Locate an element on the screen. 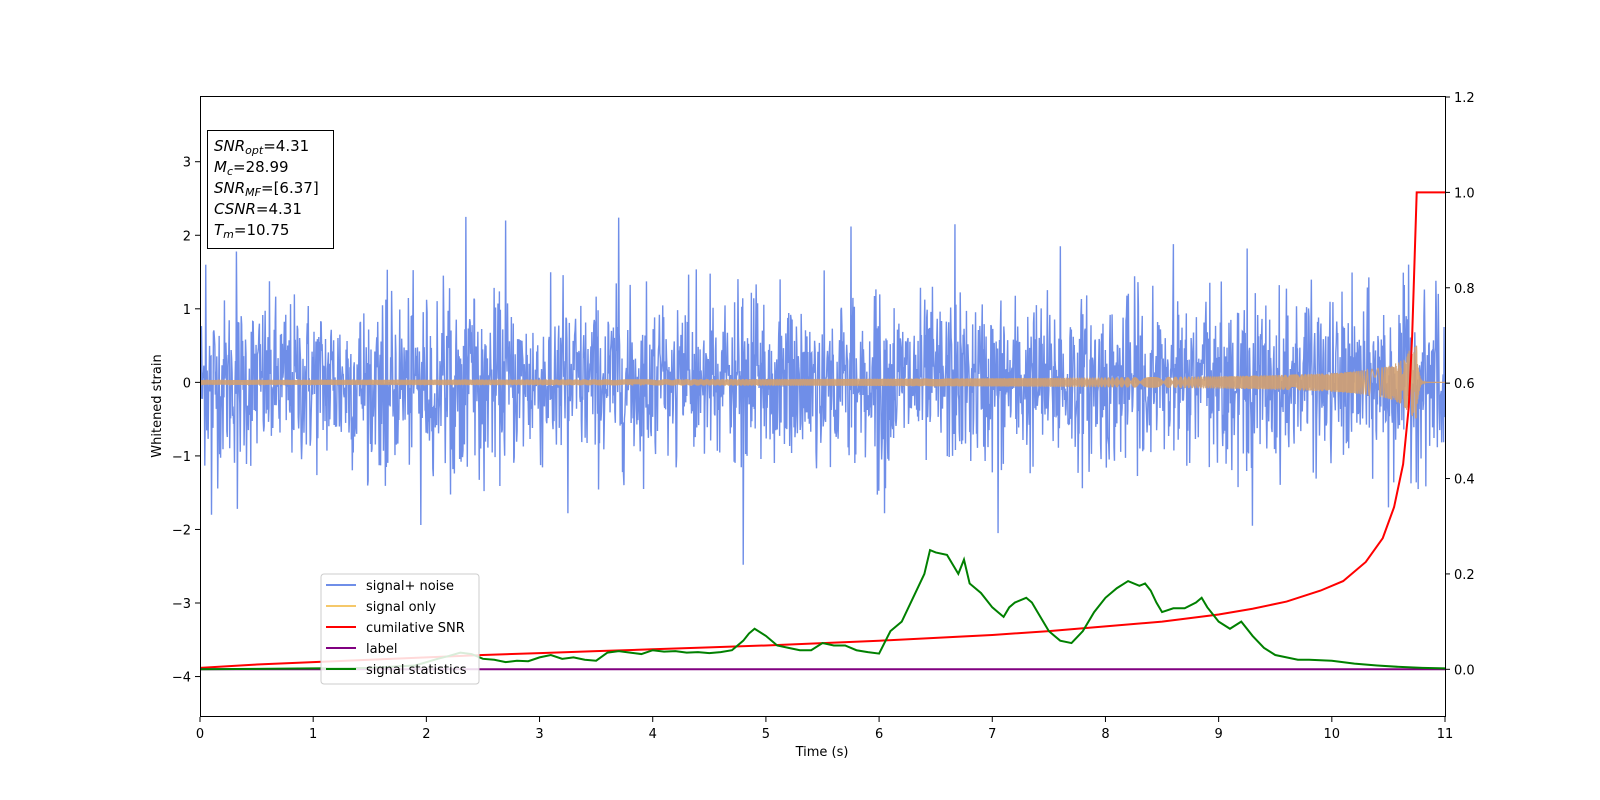 This screenshot has width=1600, height=800. series-line-signal-only is located at coordinates (822, 382).